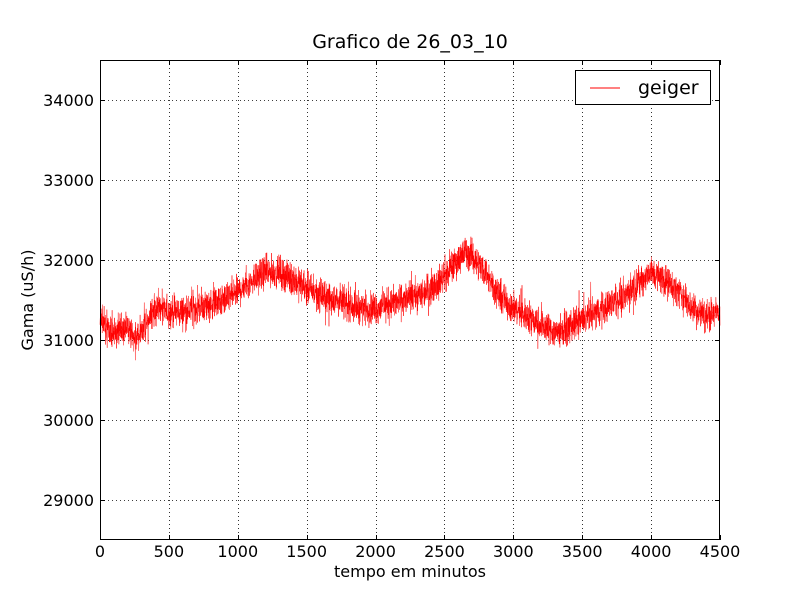 This screenshot has height=600, width=800. I want to click on legend-label-geiger: geiger, so click(668, 88).